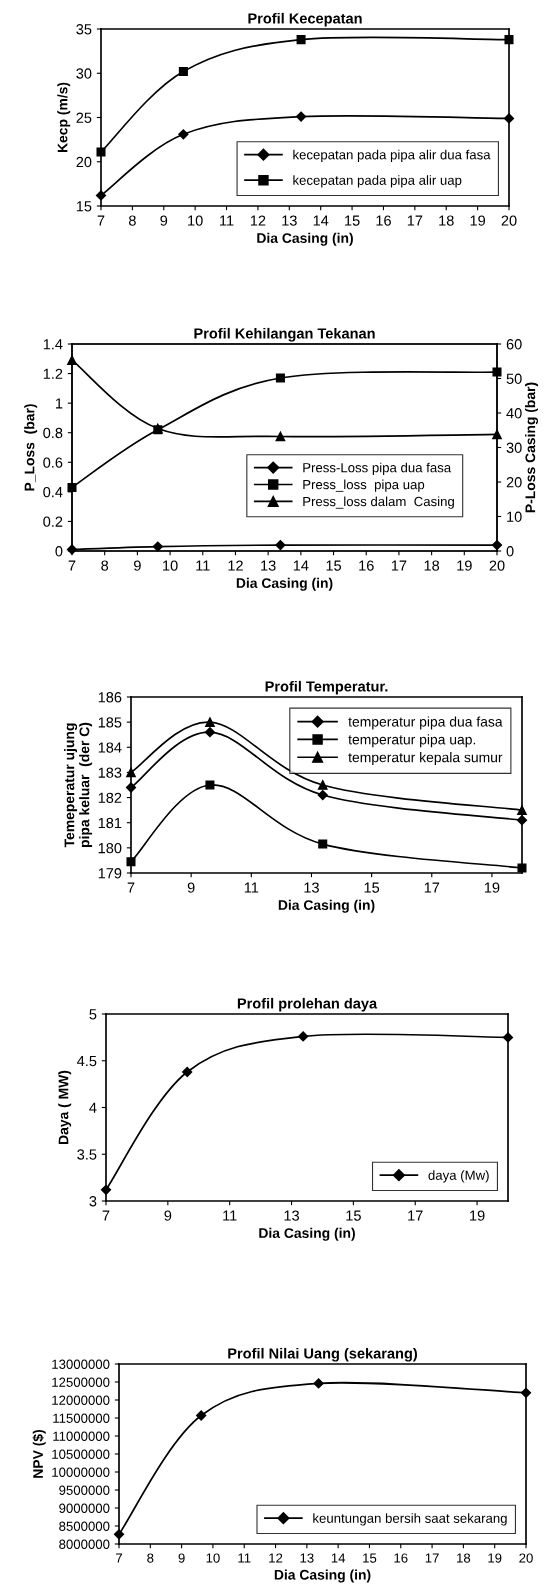 This screenshot has width=545, height=1591. Describe the element at coordinates (84, 1544) in the screenshot. I see `y-tick-label: 8000000` at that location.